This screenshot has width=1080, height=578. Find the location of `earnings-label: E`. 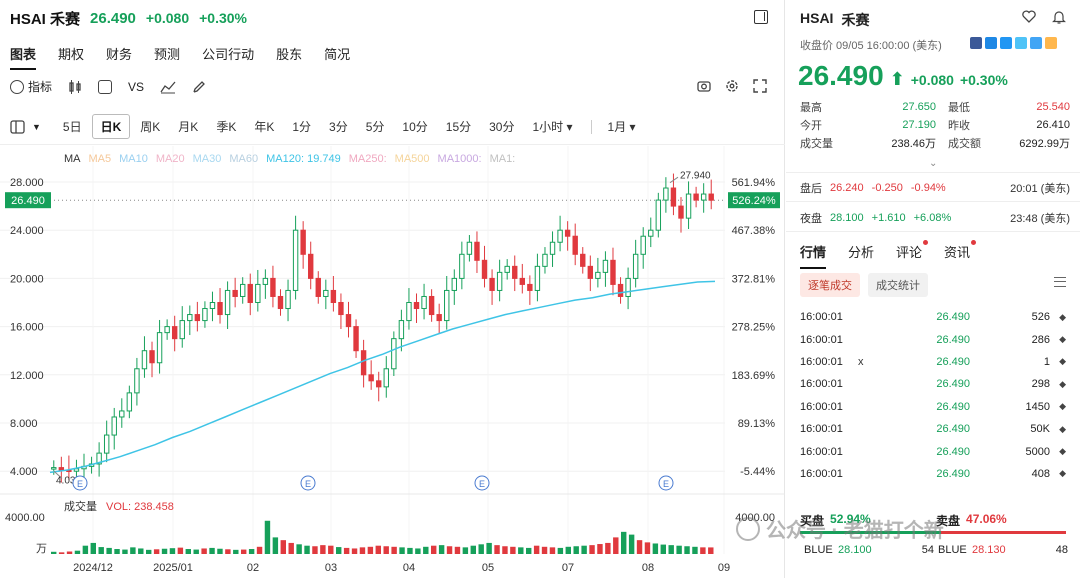

earnings-label: E is located at coordinates (482, 484).